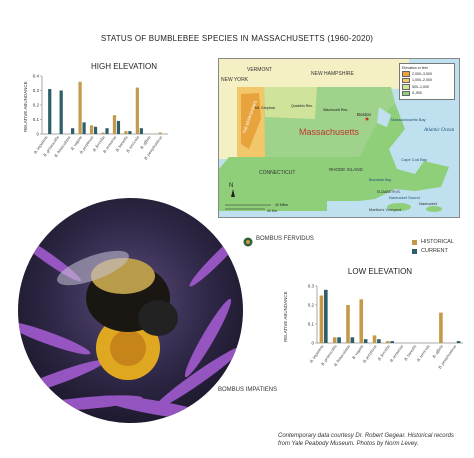 The image size is (474, 458). Describe the element at coordinates (422, 73) in the screenshot. I see `map-legend-label: 2,000–3,500` at that location.